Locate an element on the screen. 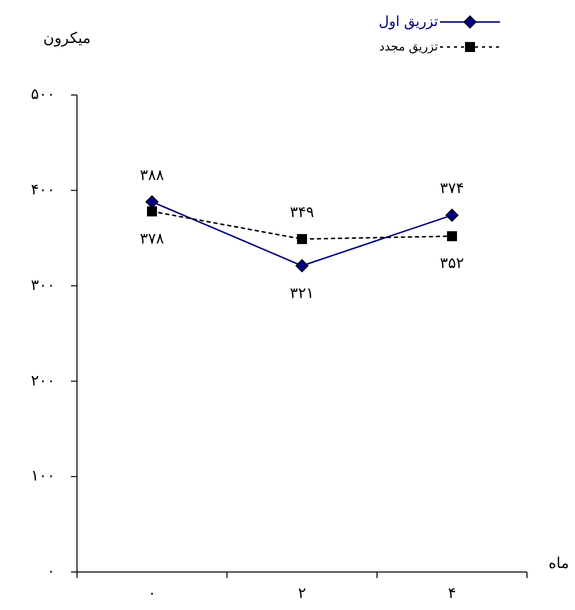 The height and width of the screenshot is (610, 575). legend-label: تزریق اول is located at coordinates (408, 22).